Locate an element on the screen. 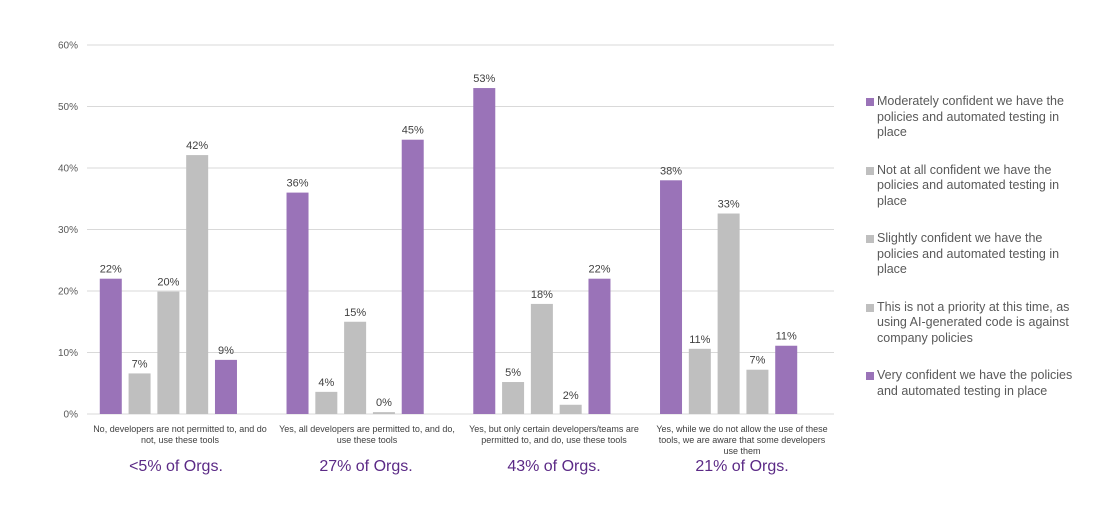 The image size is (1120, 513). y-tick-label: 10% is located at coordinates (68, 353).